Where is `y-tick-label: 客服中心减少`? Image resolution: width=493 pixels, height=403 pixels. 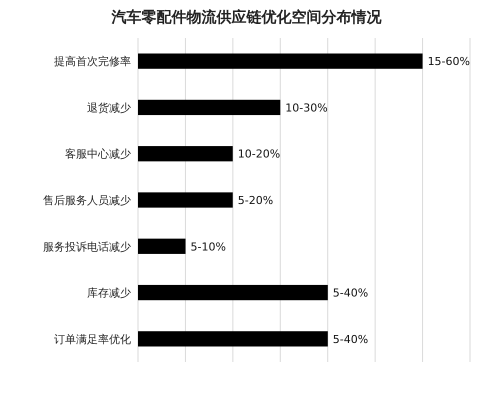
y-tick-label: 客服中心减少 is located at coordinates (98, 154).